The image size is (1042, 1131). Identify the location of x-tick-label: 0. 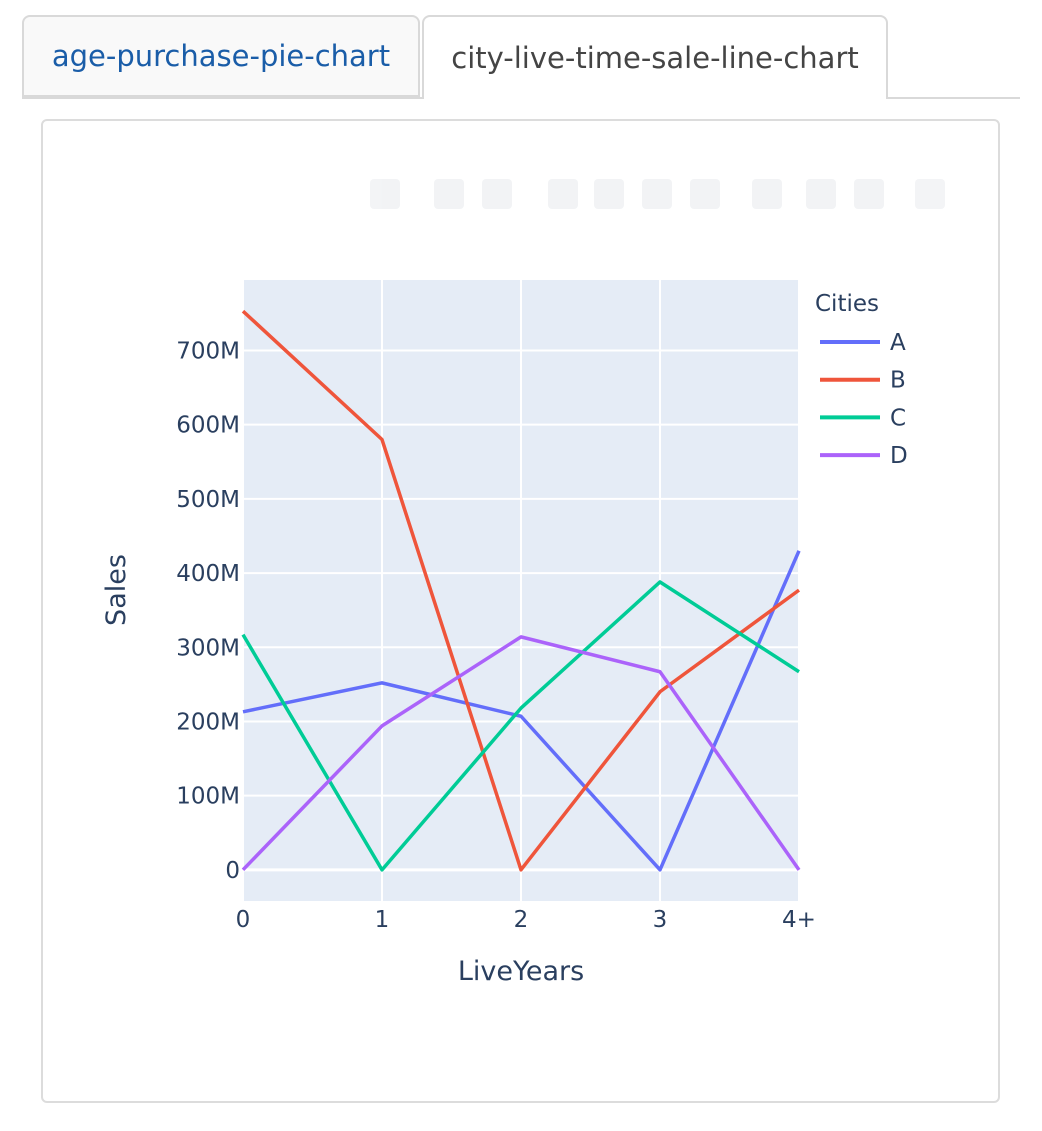
(243, 920).